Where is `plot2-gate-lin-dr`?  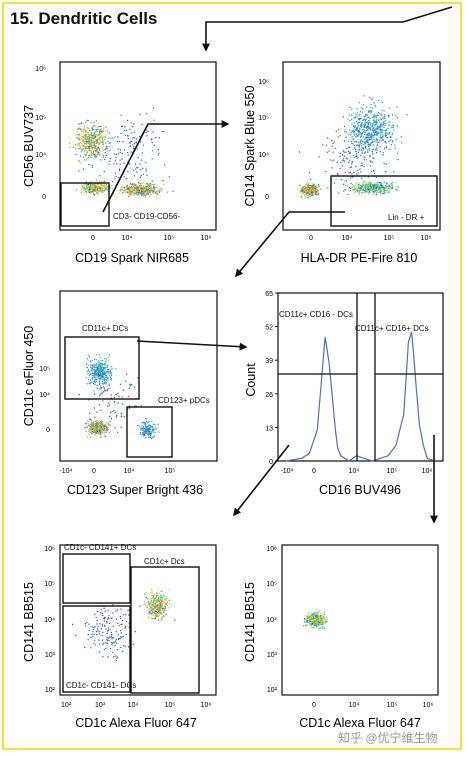 plot2-gate-lin-dr is located at coordinates (384, 201).